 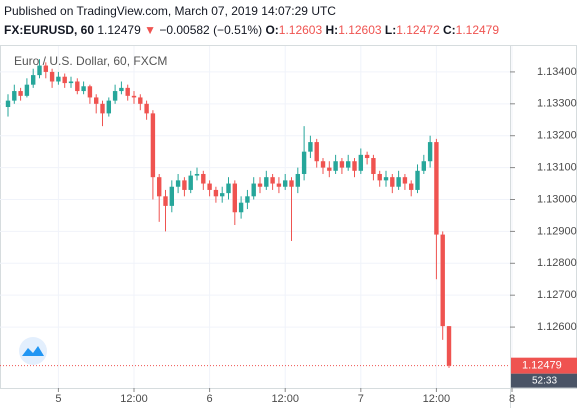 I want to click on y-tick-label: 1.13400, so click(x=557, y=72).